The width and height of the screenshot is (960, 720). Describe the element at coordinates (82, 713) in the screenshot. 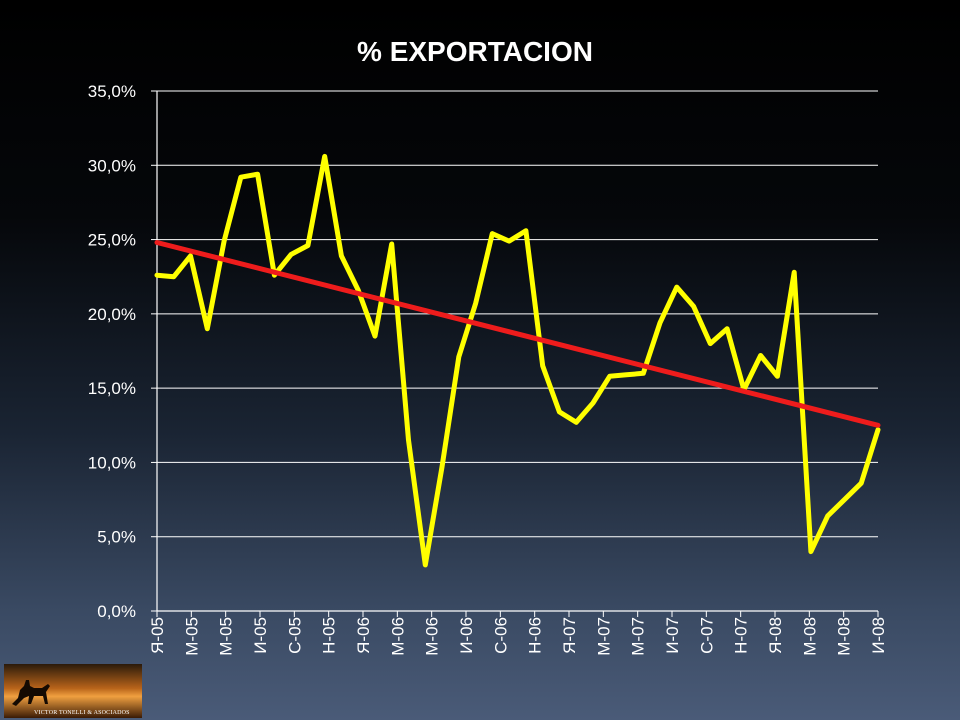

I see `logo-text: VICTOR TONELLI & ASOCIADOS` at that location.